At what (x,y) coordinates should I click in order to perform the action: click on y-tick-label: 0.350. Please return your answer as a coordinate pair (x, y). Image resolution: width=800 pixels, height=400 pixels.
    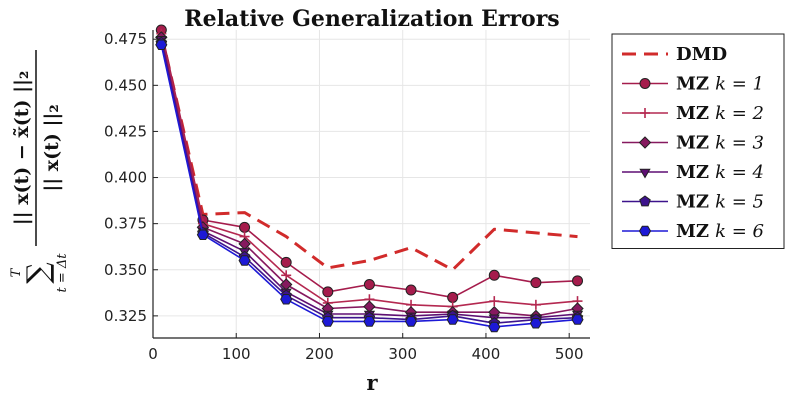
    Looking at the image, I should click on (125, 270).